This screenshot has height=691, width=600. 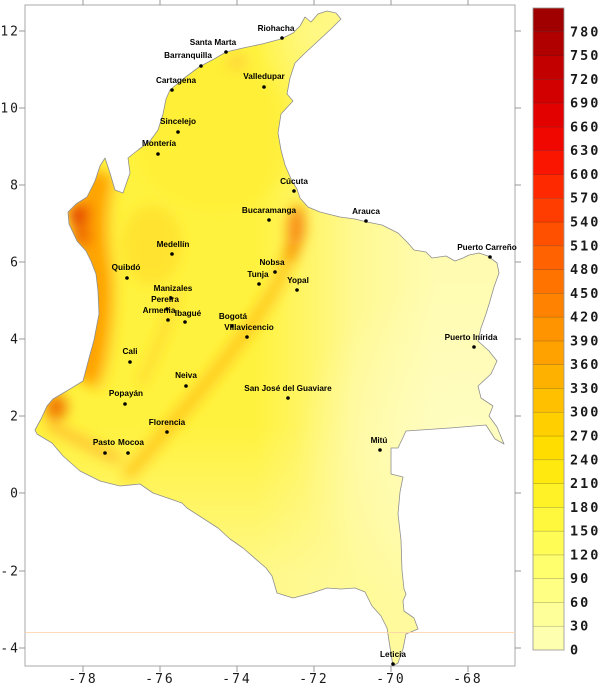 What do you see at coordinates (10, 109) in the screenshot?
I see `y-tick-label: 10` at bounding box center [10, 109].